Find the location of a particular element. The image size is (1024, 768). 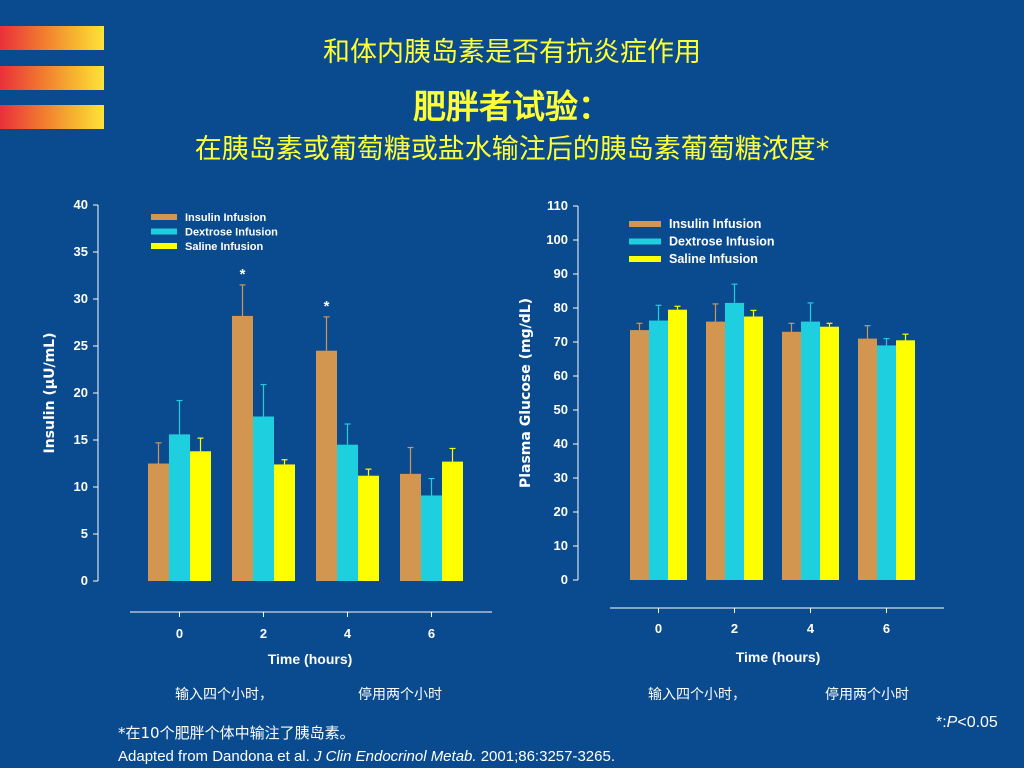

pvalue-rest: <0.05 is located at coordinates (977, 722).